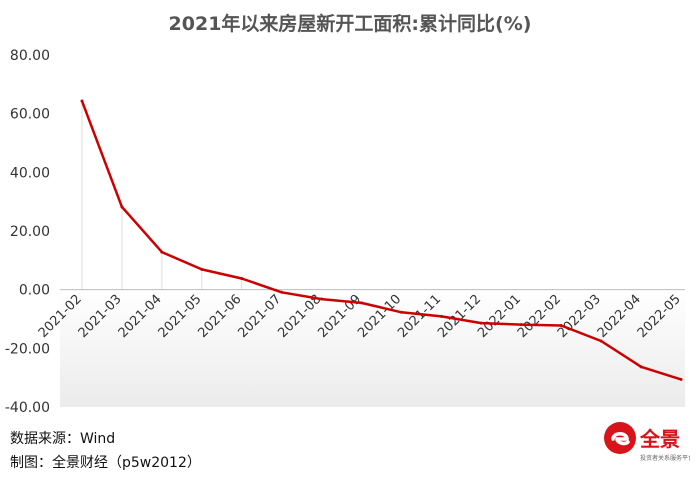 This screenshot has width=700, height=482. What do you see at coordinates (30, 173) in the screenshot?
I see `y-tick-label: 40.00` at bounding box center [30, 173].